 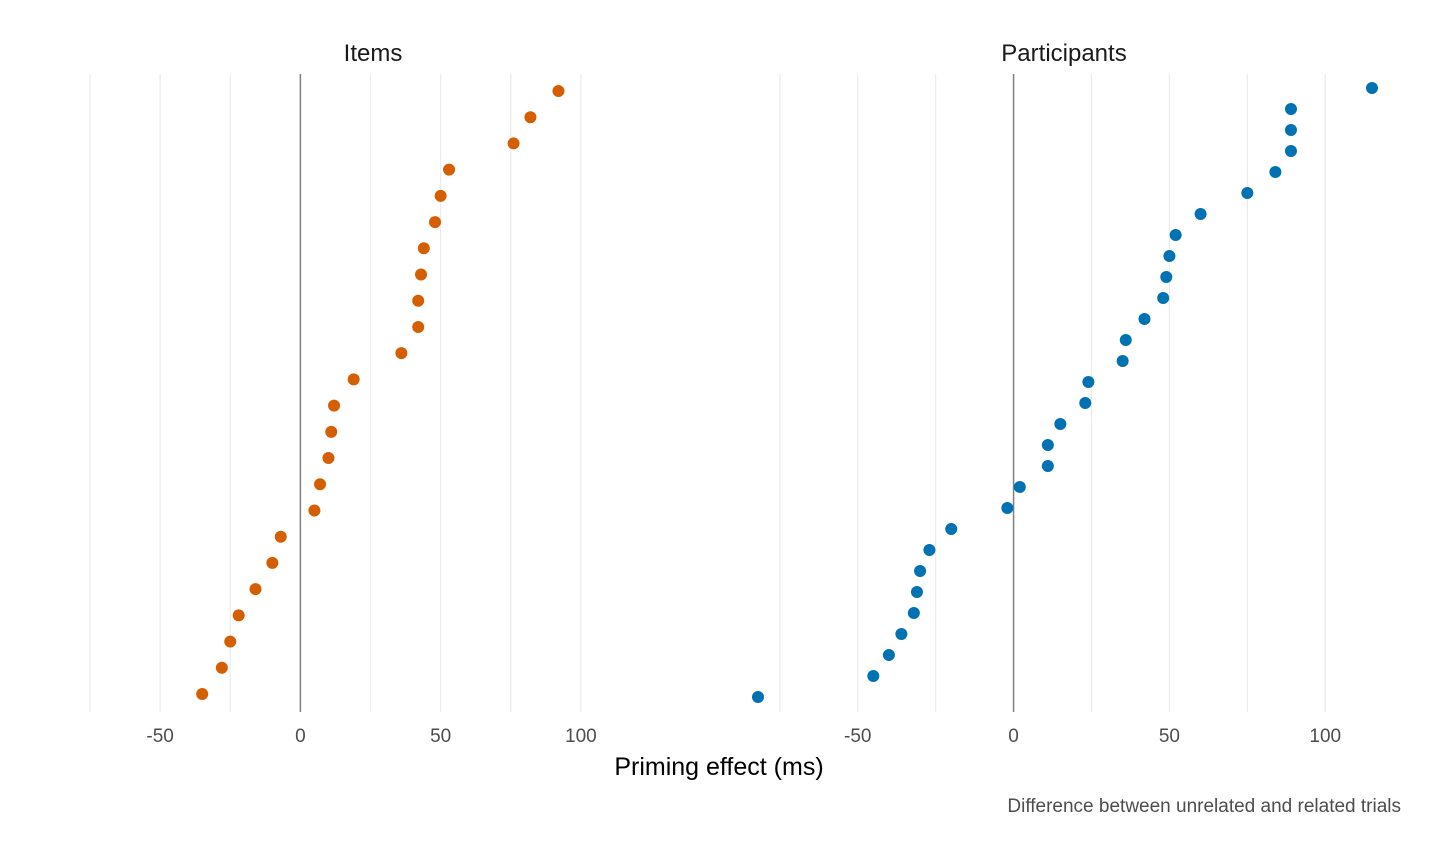 I want to click on items-x-tick-label: 100, so click(x=581, y=736).